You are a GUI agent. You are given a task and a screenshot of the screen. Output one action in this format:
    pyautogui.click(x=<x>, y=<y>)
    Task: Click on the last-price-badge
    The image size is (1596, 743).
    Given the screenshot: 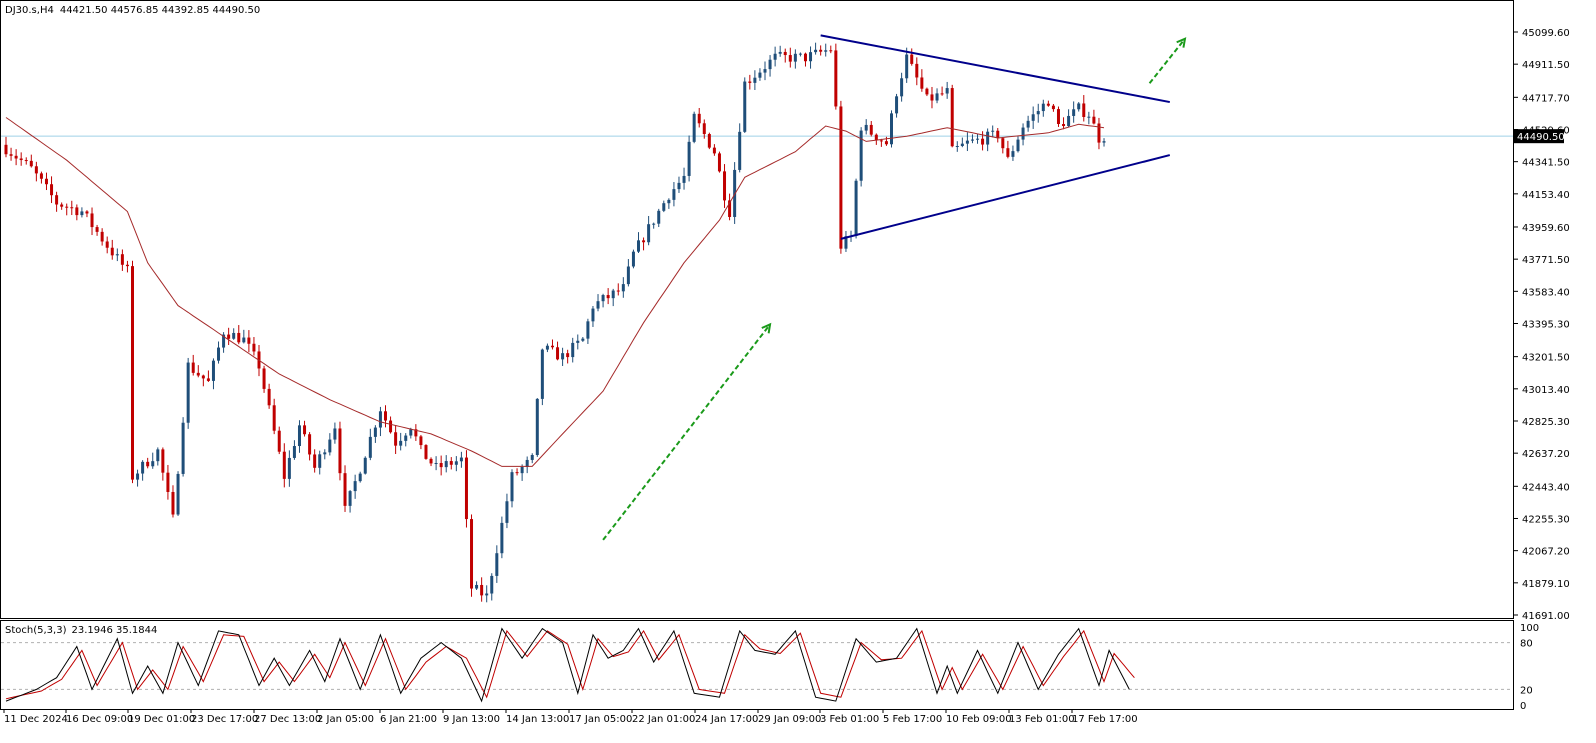 What is the action you would take?
    pyautogui.click(x=1539, y=136)
    